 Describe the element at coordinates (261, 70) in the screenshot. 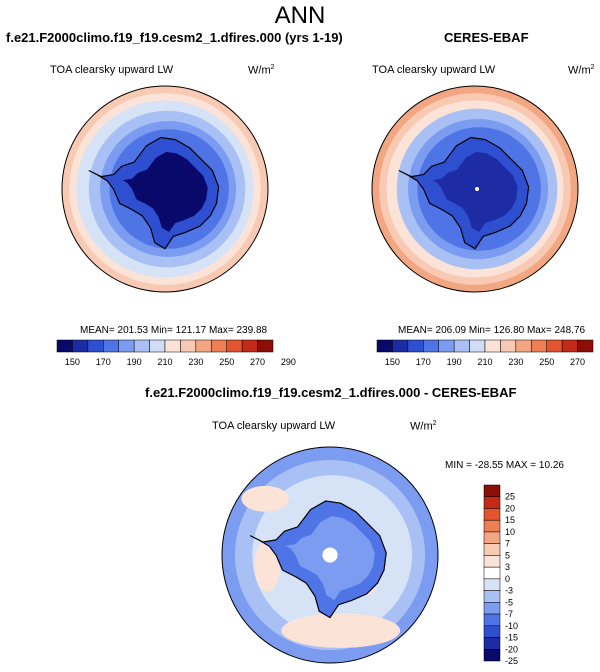

I see `panel1-units: W/m2` at that location.